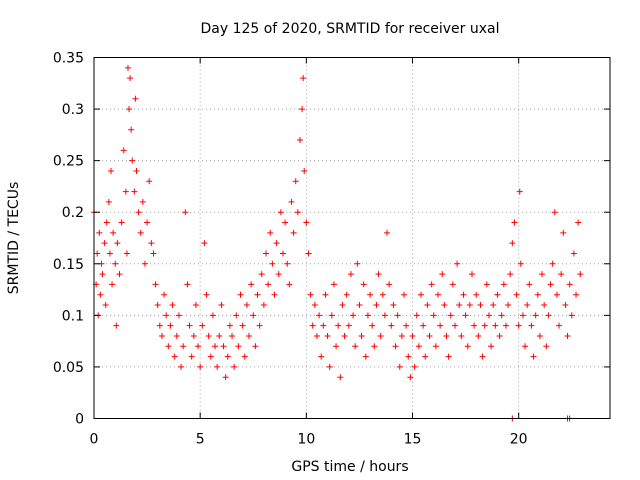 The width and height of the screenshot is (640, 480). I want to click on y-tick-label: 0.25, so click(68, 162).